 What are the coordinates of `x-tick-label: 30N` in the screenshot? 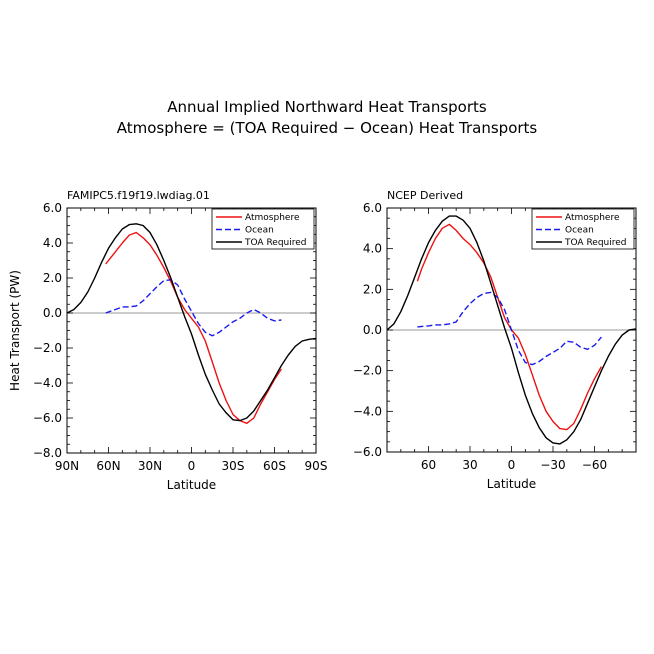 It's located at (150, 466).